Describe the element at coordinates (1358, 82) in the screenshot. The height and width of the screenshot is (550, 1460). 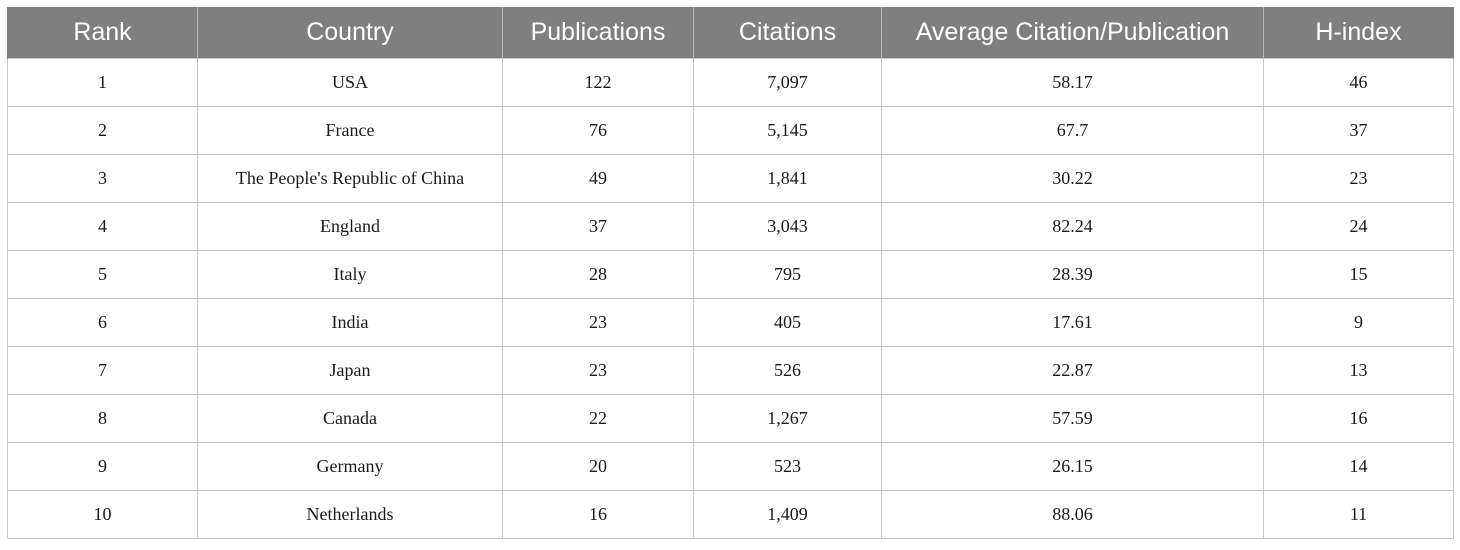
I see `h-index-cell: 46` at that location.